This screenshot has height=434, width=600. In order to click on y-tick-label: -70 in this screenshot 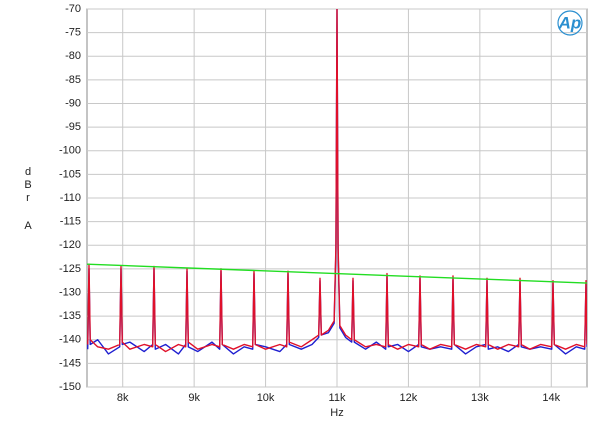, I will do `click(73, 9)`.